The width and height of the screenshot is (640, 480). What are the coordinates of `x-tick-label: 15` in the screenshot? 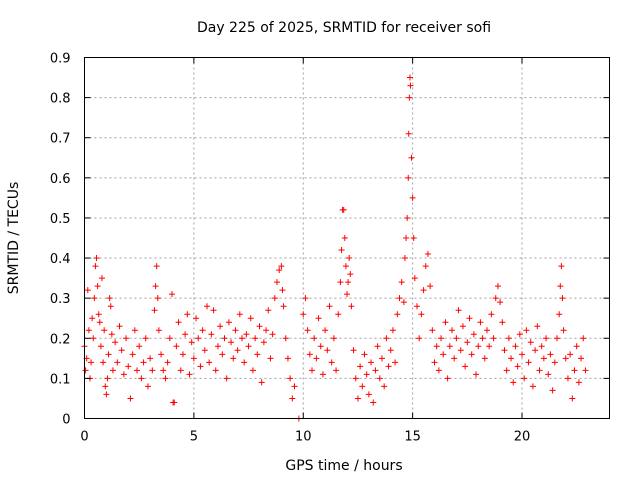 It's located at (412, 437).